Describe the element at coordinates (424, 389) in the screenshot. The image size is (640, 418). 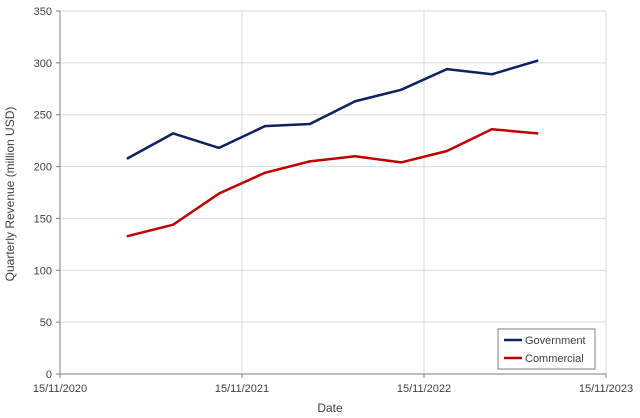
I see `x-tick-label: 15/11/2022` at that location.